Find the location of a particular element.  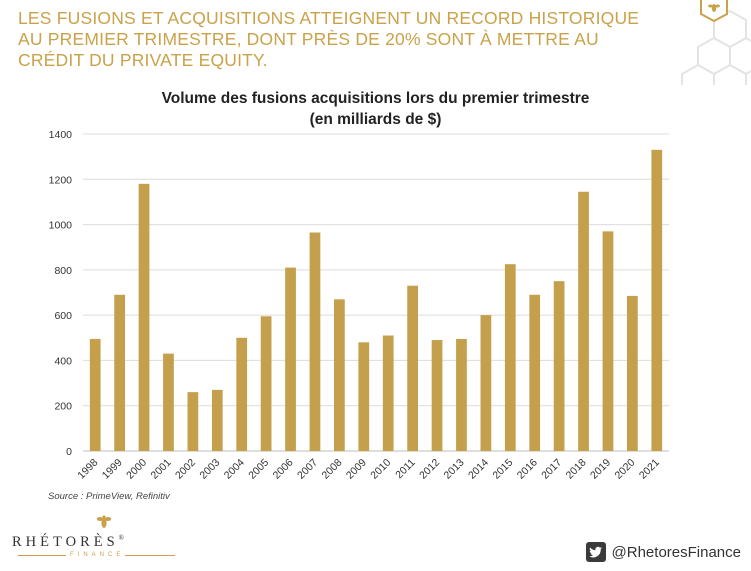

x-tick-label: 2019 is located at coordinates (600, 469).